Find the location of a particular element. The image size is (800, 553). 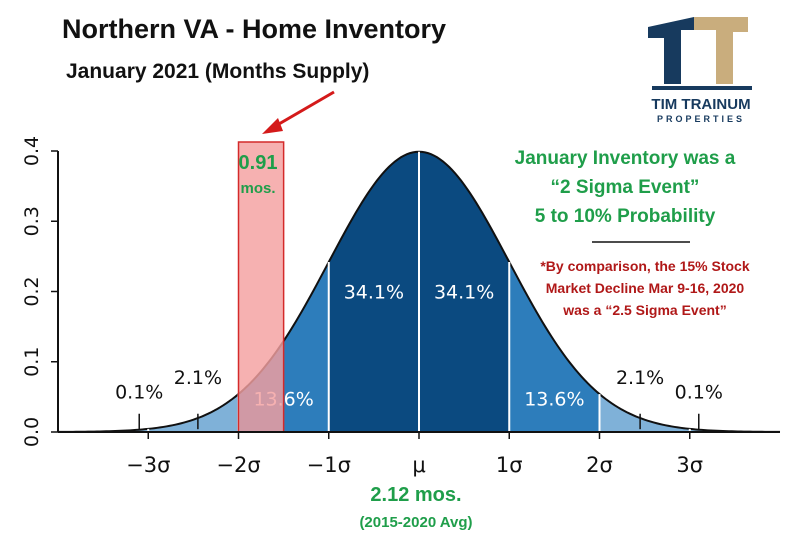

average-inventory-label: (2015-2020 Avg) is located at coordinates (416, 522).